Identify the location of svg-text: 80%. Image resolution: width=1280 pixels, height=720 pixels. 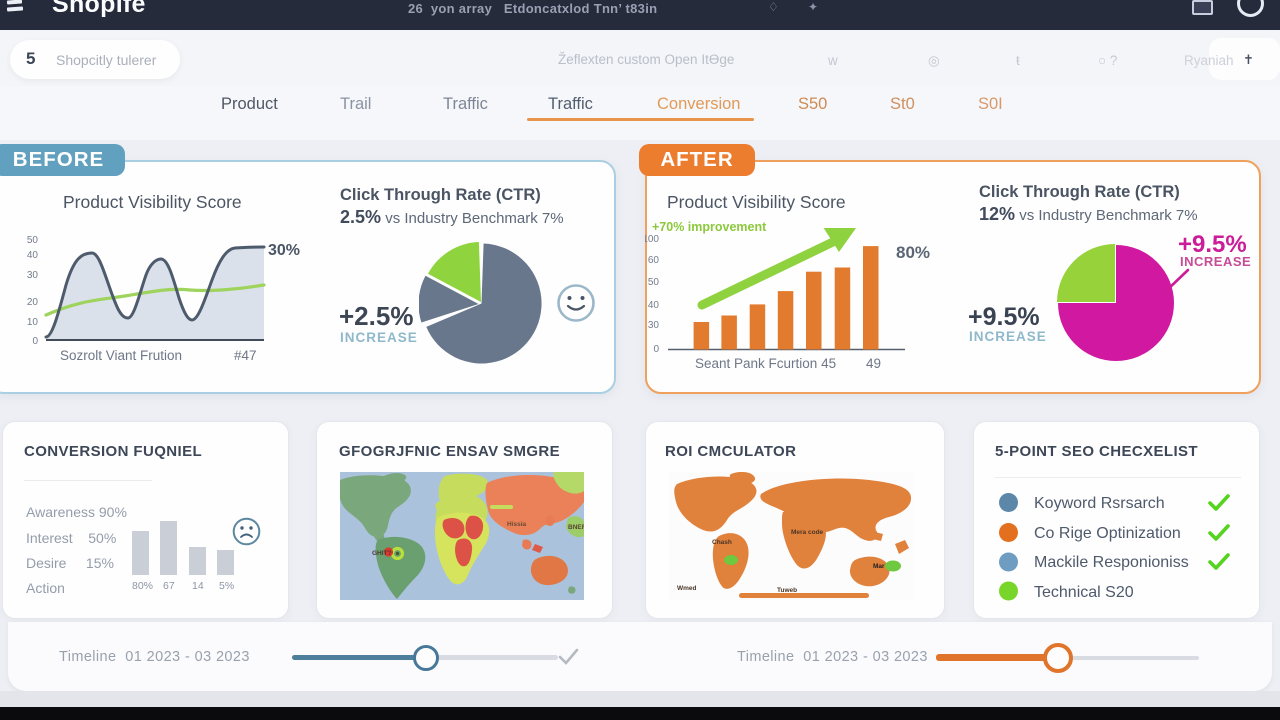
(142, 586).